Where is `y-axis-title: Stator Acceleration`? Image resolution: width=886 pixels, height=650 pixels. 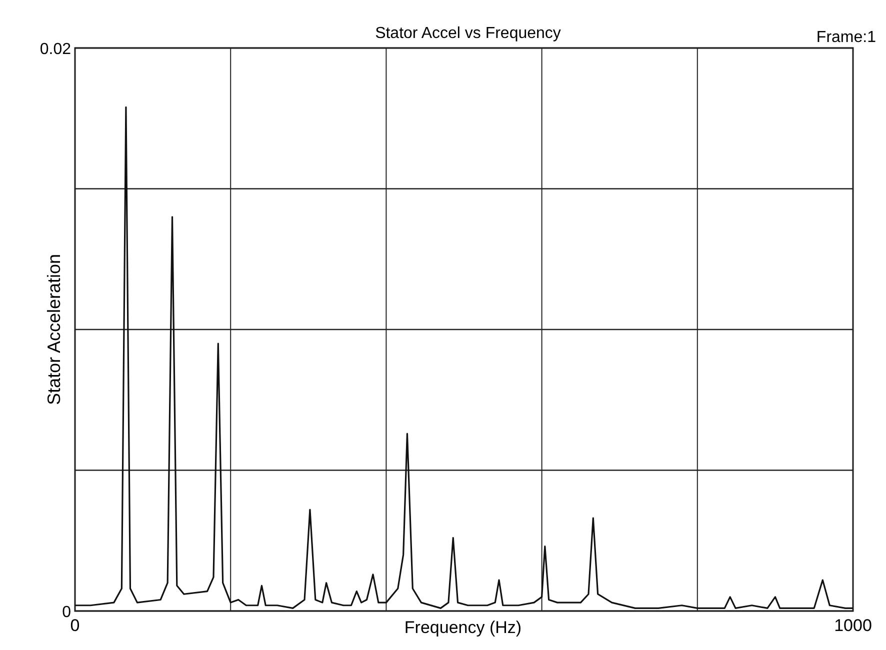 y-axis-title: Stator Acceleration is located at coordinates (54, 330).